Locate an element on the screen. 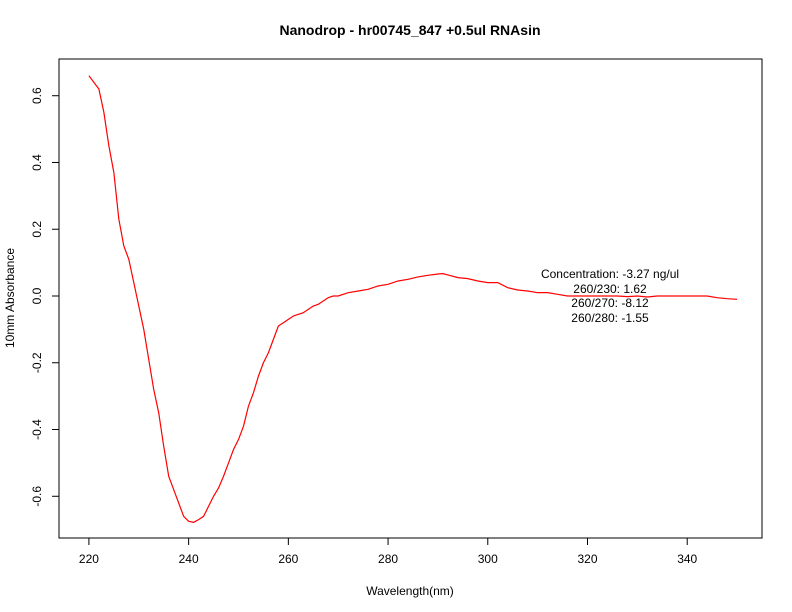 The height and width of the screenshot is (612, 792). x-tick-label: 240 is located at coordinates (189, 559).